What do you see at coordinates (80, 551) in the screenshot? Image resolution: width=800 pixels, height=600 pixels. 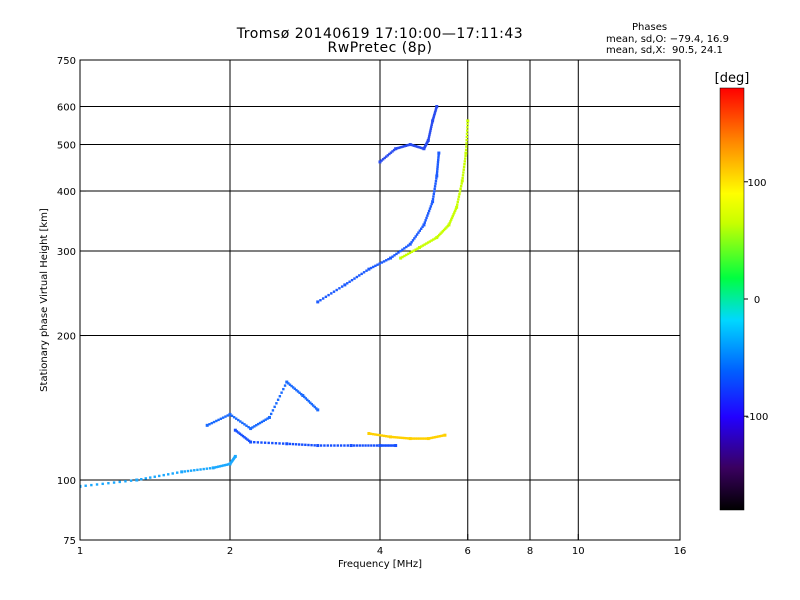 I see `x-tick-label: 1` at bounding box center [80, 551].